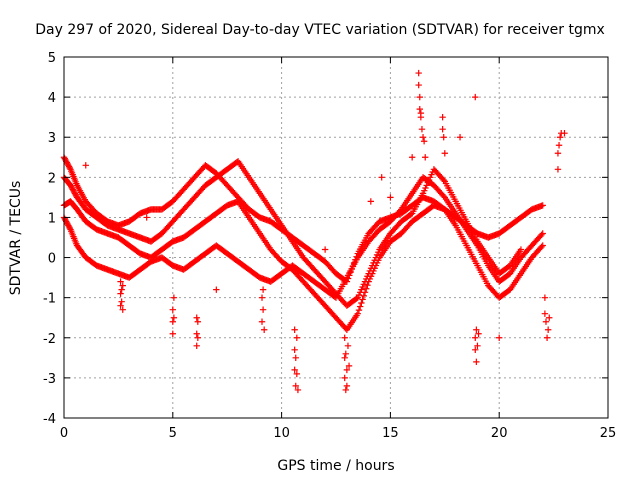  I want to click on x-tick-label: 0, so click(64, 433).